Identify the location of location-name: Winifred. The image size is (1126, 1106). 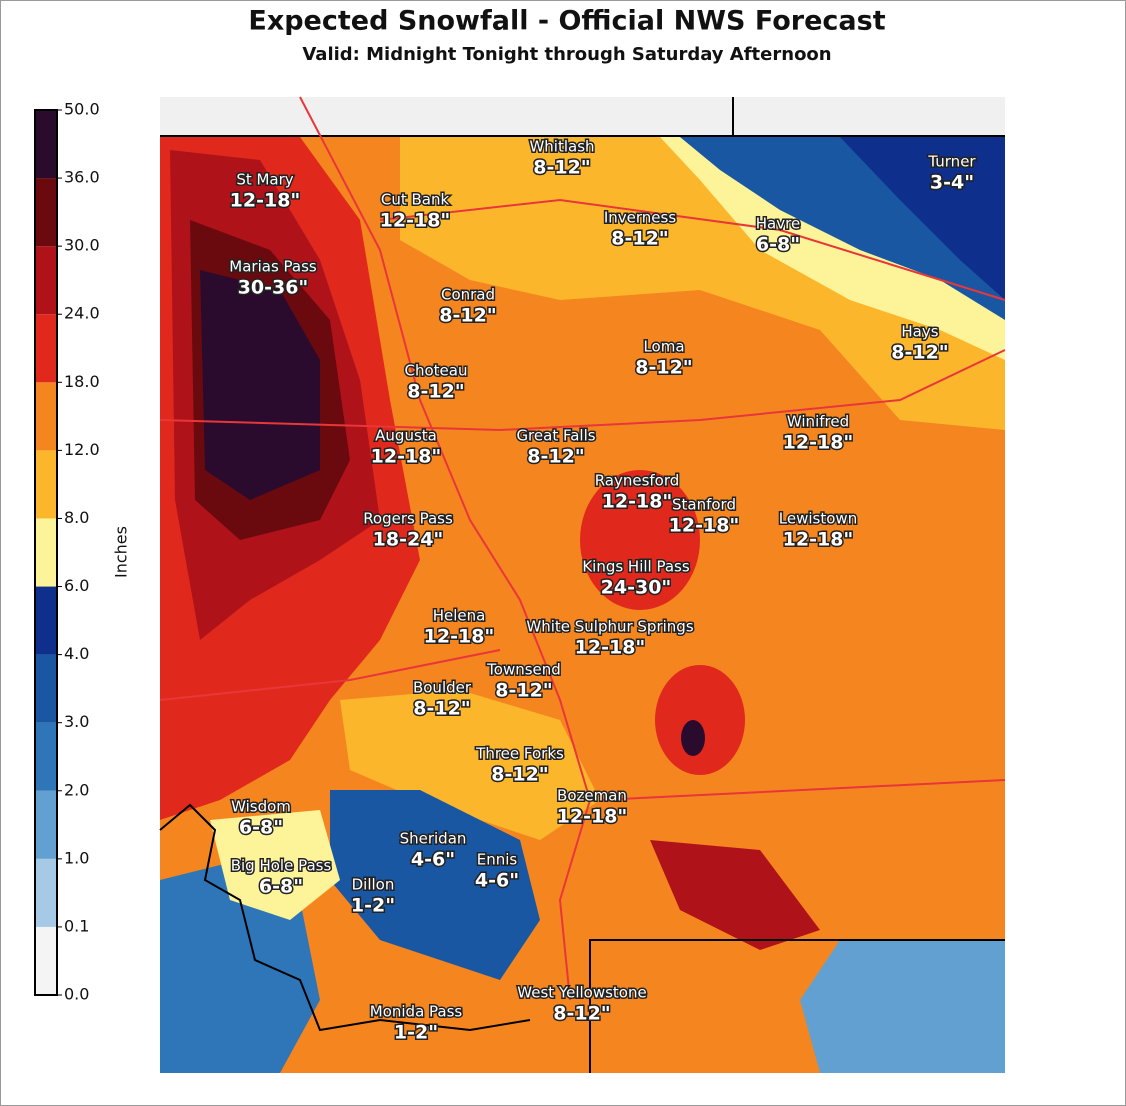
(818, 422).